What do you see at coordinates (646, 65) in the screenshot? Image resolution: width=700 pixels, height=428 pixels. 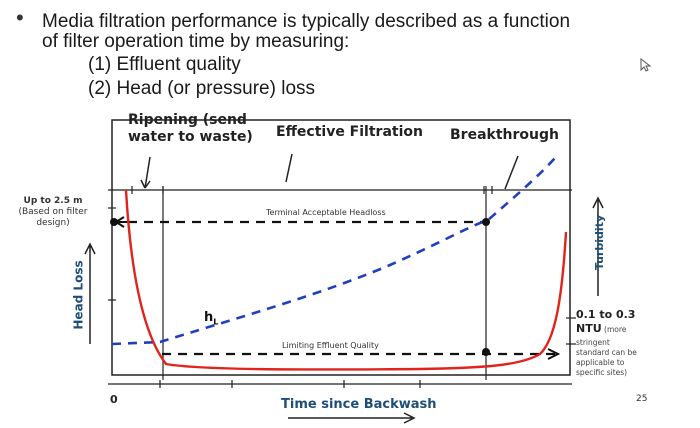 I see `mouse-cursor-icon` at bounding box center [646, 65].